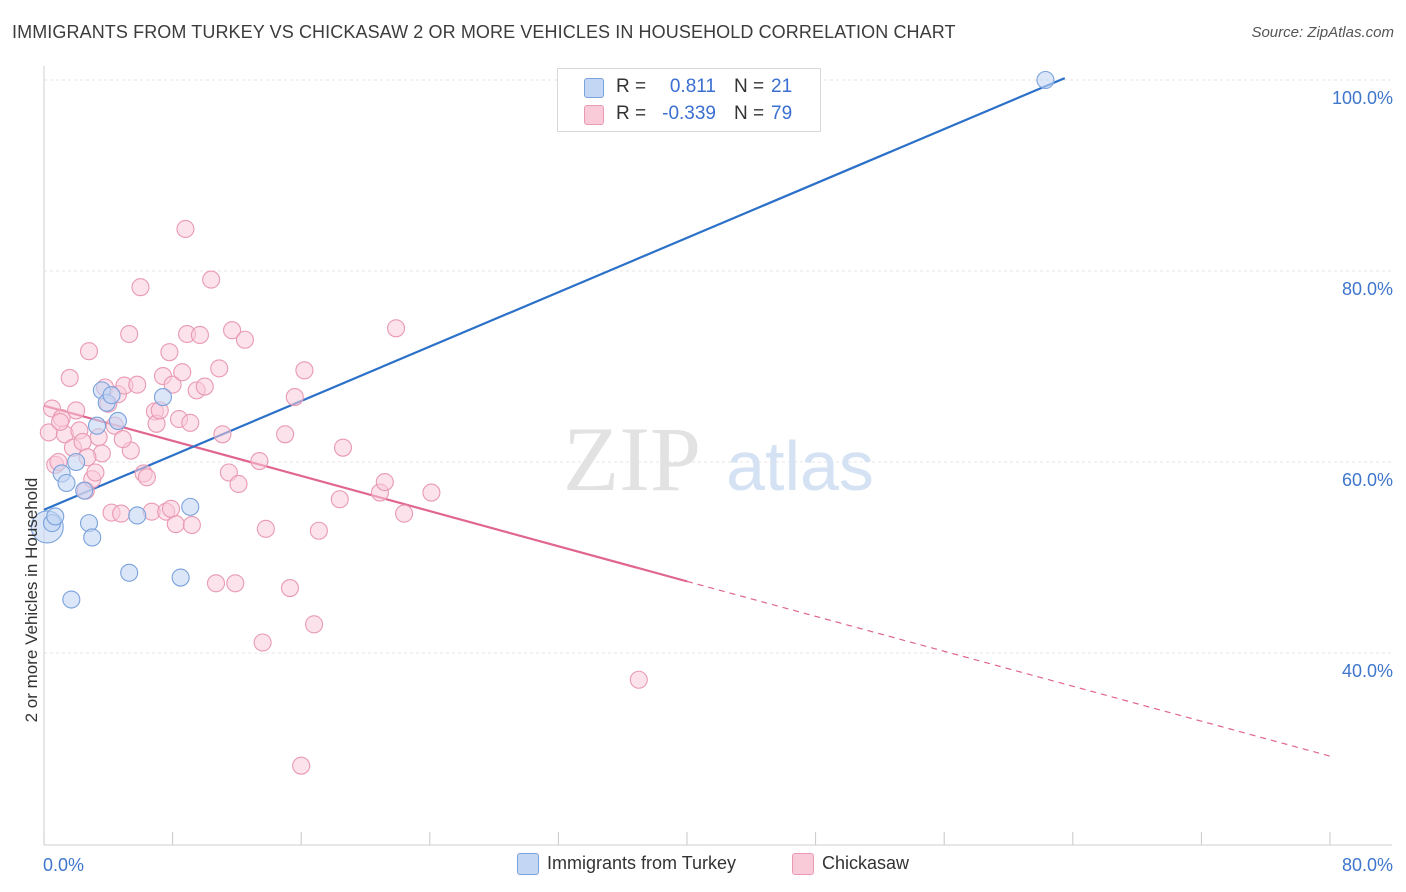 The height and width of the screenshot is (892, 1406). Describe the element at coordinates (692, 86) in the screenshot. I see `legend-r-value-turkey: 0.811` at that location.